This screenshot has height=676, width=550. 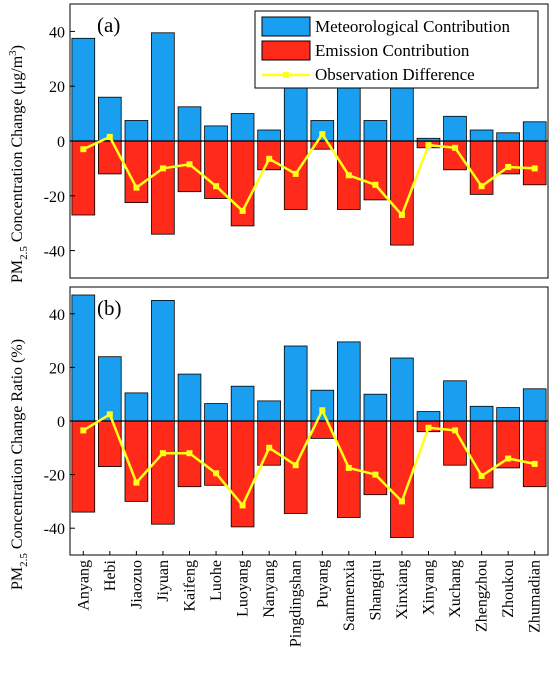 What do you see at coordinates (243, 588) in the screenshot?
I see `x-tick-label: Luoyang` at bounding box center [243, 588].